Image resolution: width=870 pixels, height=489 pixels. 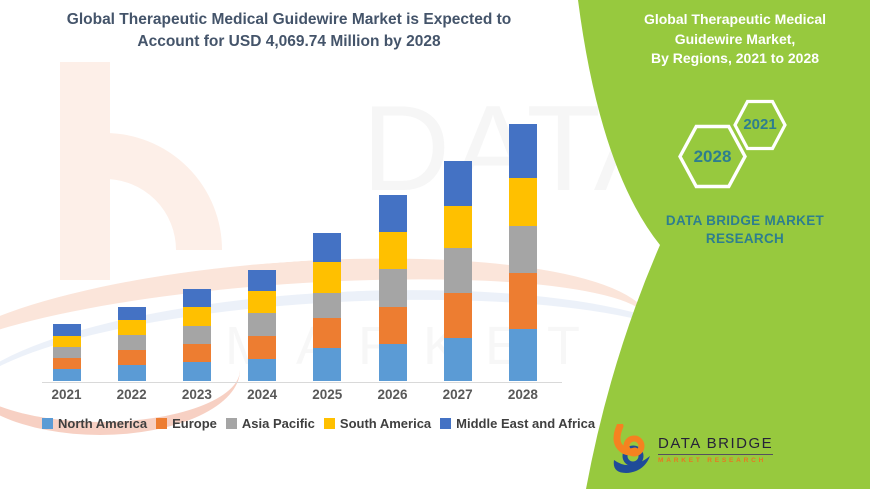 What do you see at coordinates (385, 423) in the screenshot?
I see `legend-label: South America` at bounding box center [385, 423].